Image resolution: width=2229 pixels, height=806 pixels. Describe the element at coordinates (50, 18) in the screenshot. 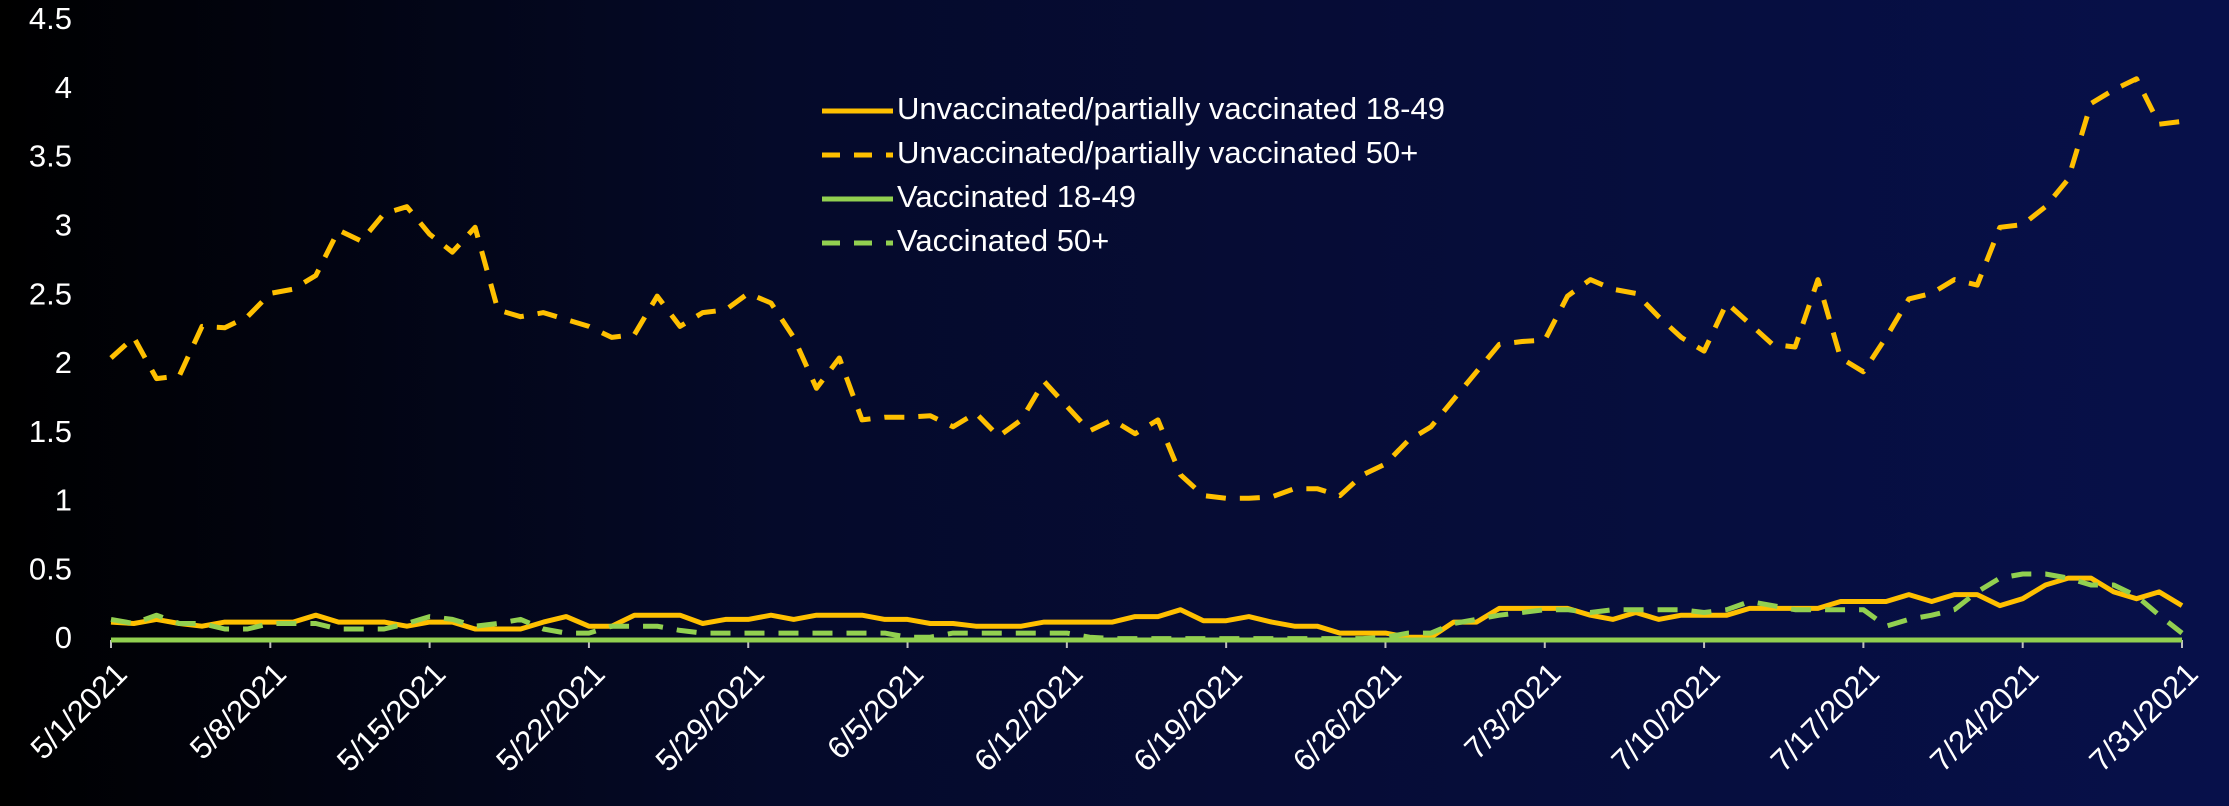

I see `y-tick-label: 4.5` at that location.